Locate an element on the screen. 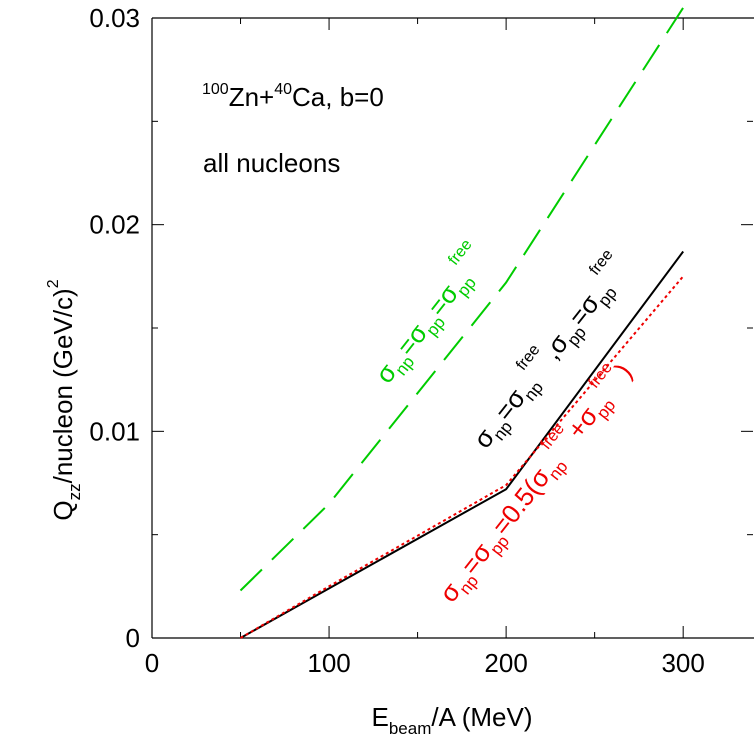 This screenshot has width=754, height=738. x-tick-label: 300 is located at coordinates (682, 663).